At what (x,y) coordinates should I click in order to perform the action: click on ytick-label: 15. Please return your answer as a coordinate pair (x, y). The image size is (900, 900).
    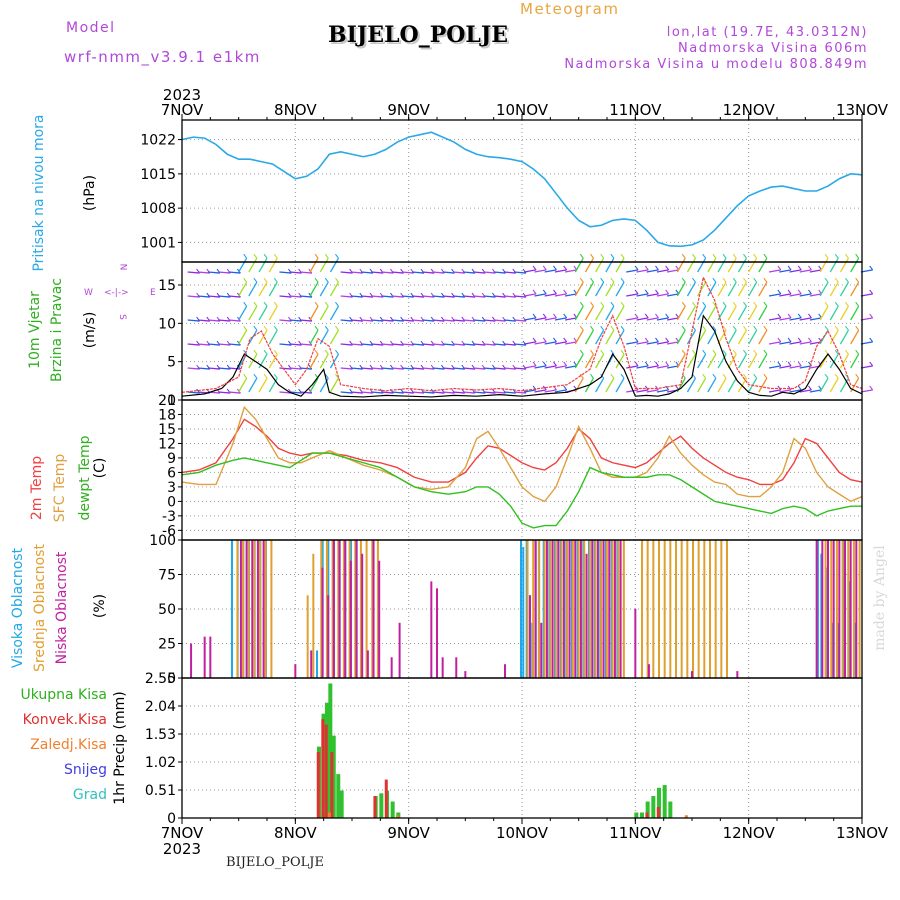
    Looking at the image, I should click on (167, 286).